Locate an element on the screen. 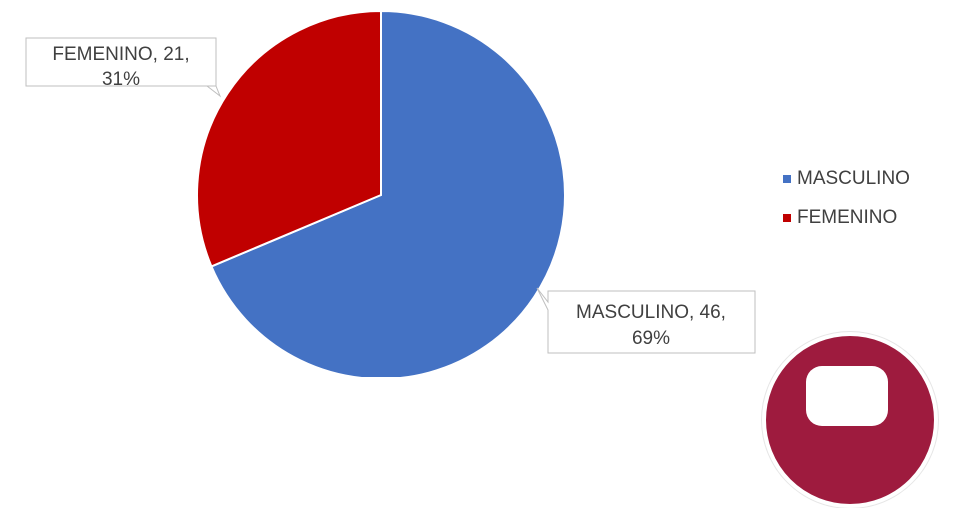  logo-badge is located at coordinates (850, 420).